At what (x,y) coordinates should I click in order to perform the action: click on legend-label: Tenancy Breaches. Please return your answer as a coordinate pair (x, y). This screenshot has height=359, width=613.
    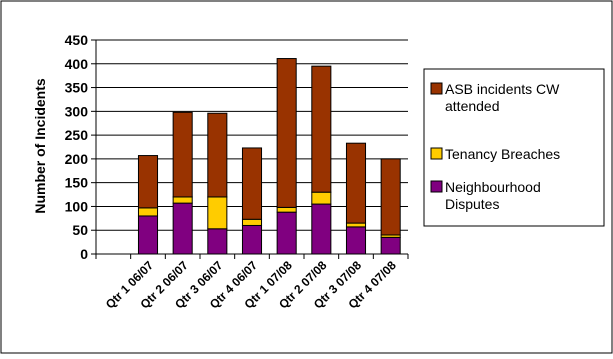
    Looking at the image, I should click on (502, 154).